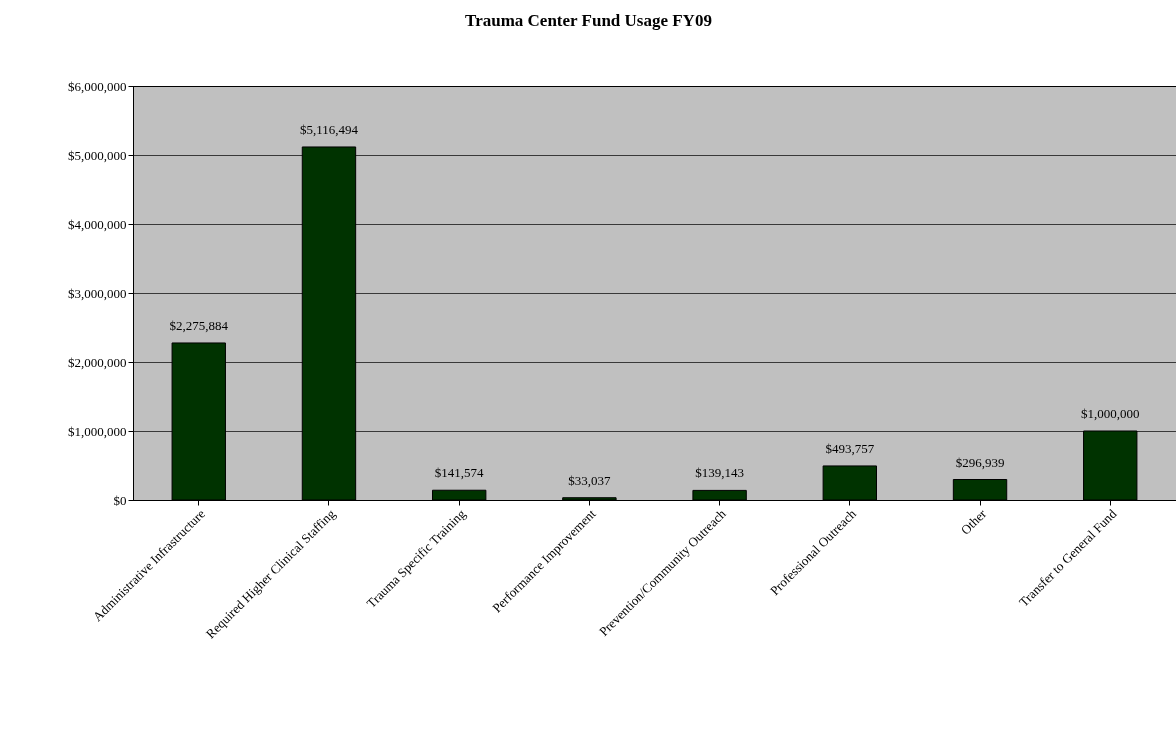 The height and width of the screenshot is (729, 1176). I want to click on data-label: $296,939, so click(980, 462).